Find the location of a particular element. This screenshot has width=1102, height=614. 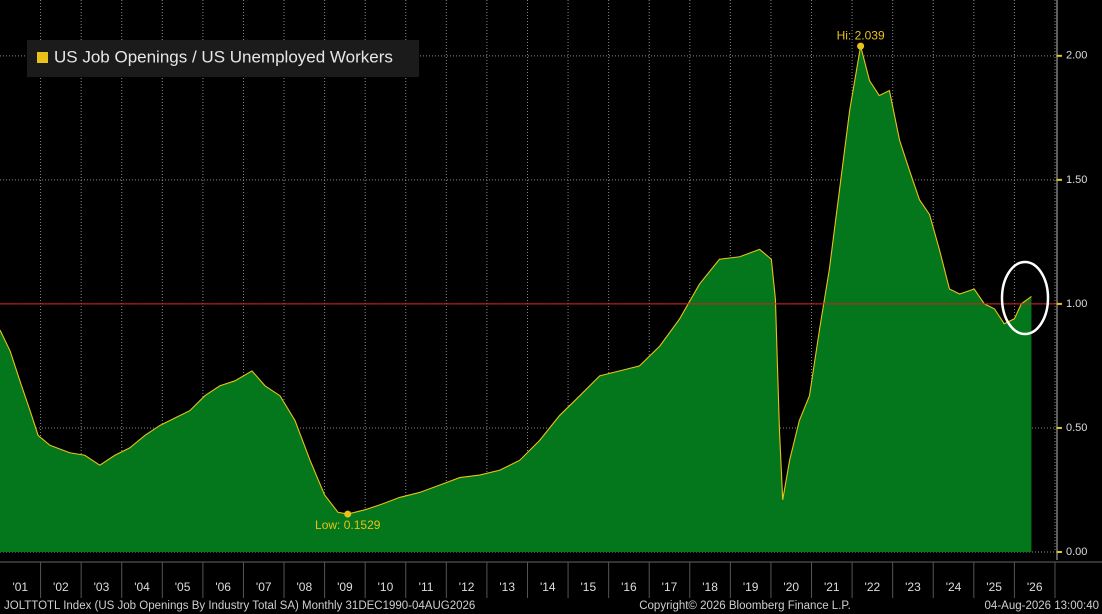

x-tick-label: '18 is located at coordinates (710, 587).